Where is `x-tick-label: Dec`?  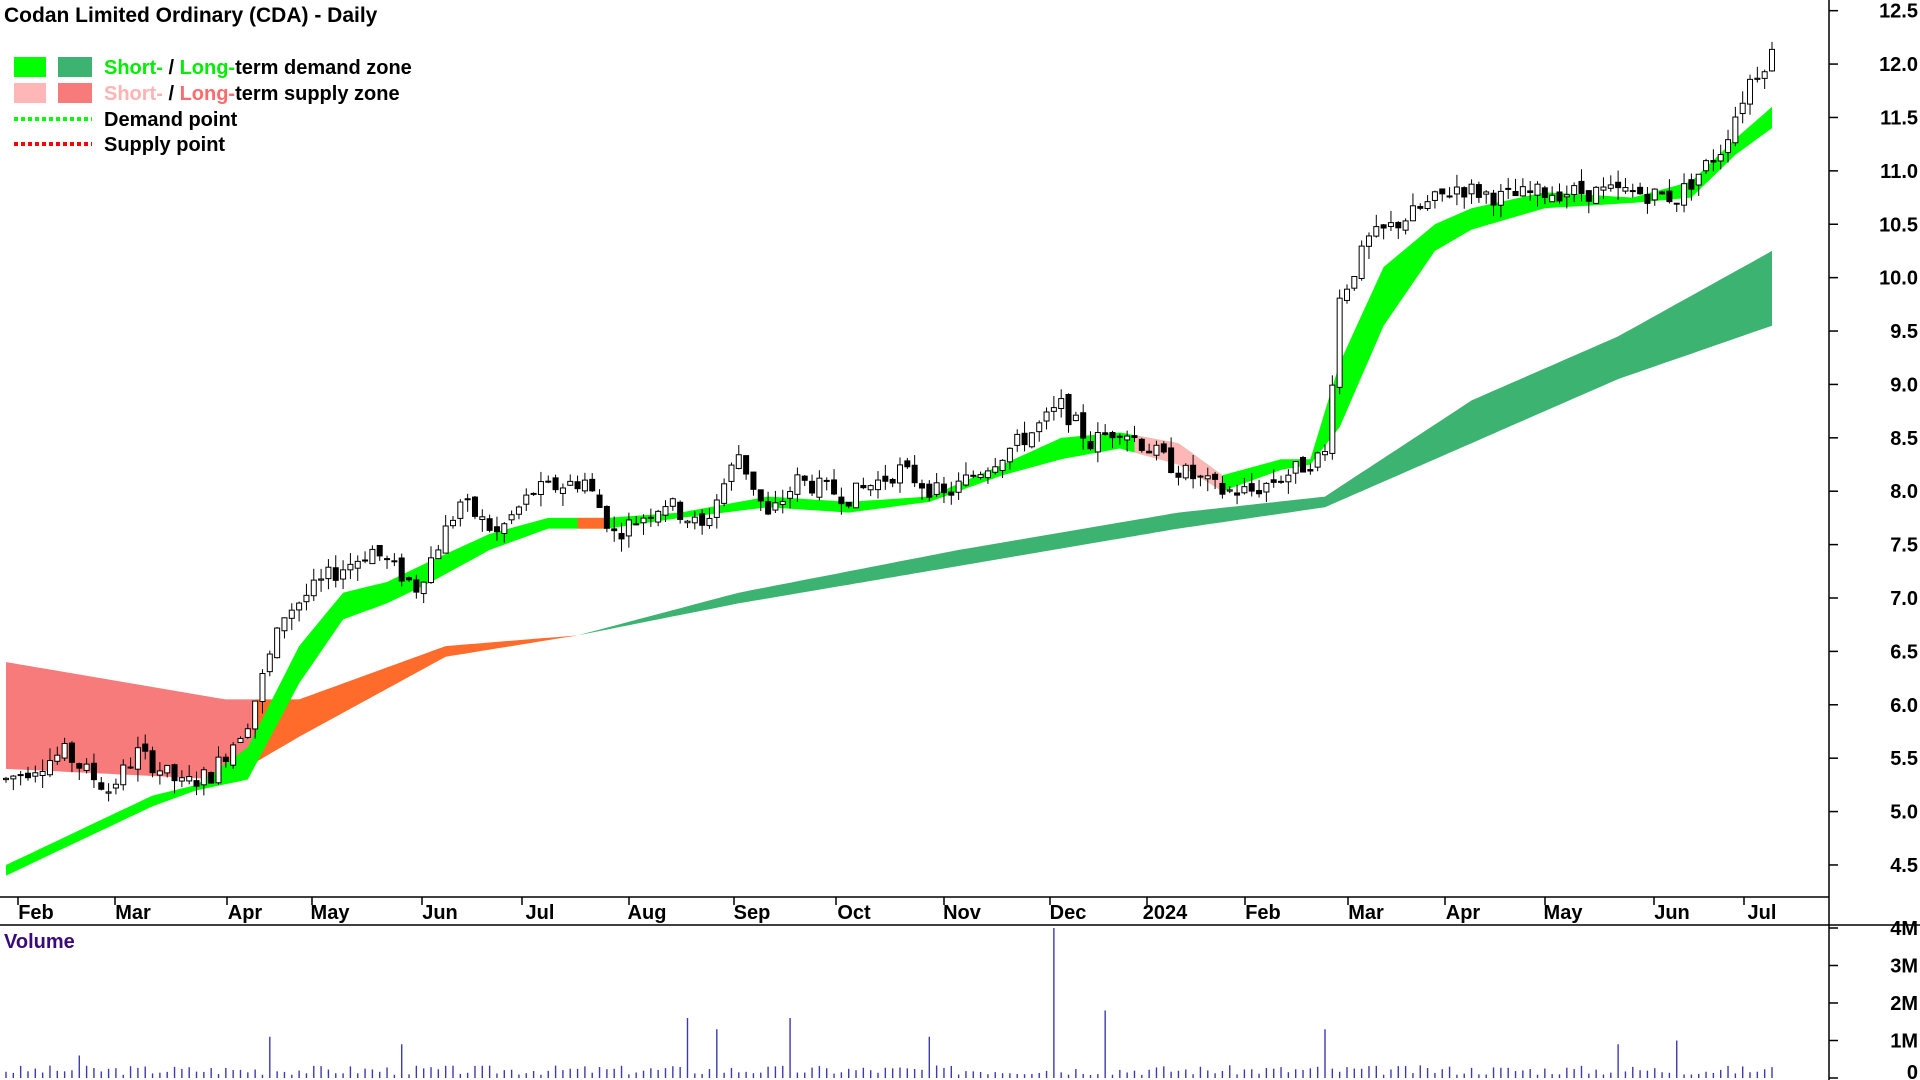 x-tick-label: Dec is located at coordinates (1068, 913).